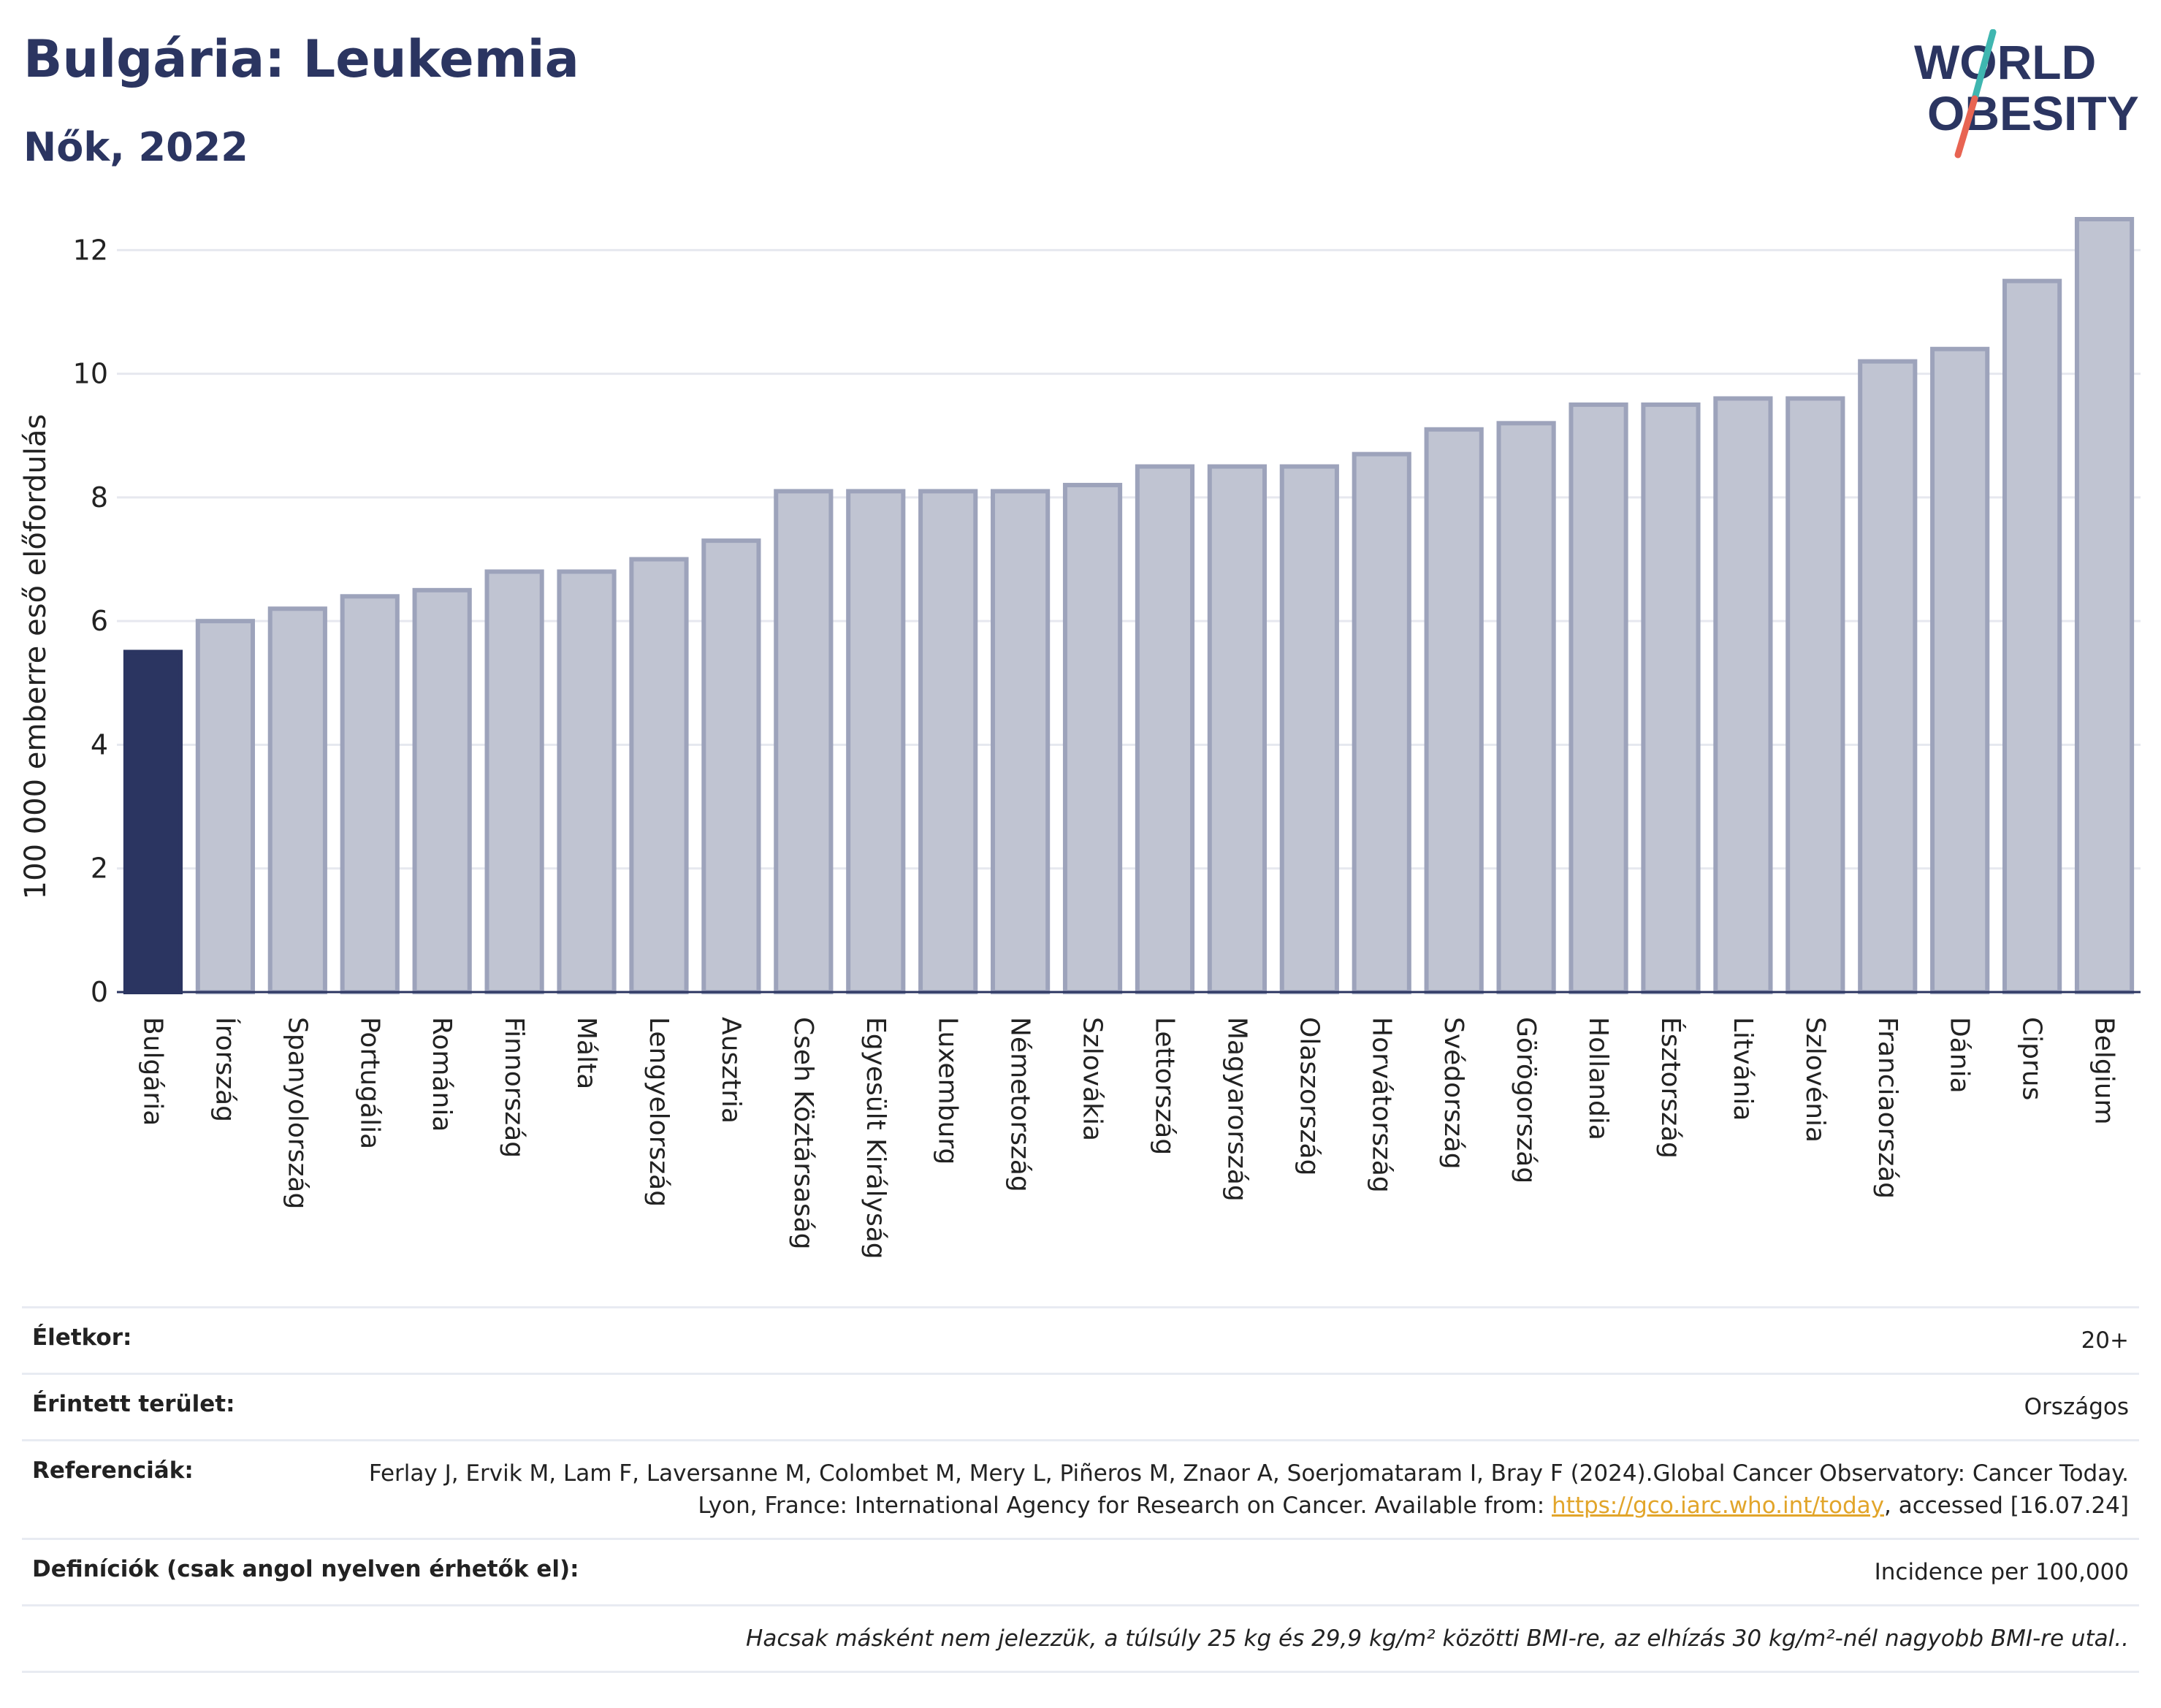 The image size is (2161, 1708). Describe the element at coordinates (113, 1470) in the screenshot. I see `references-label: Referenciák:` at that location.